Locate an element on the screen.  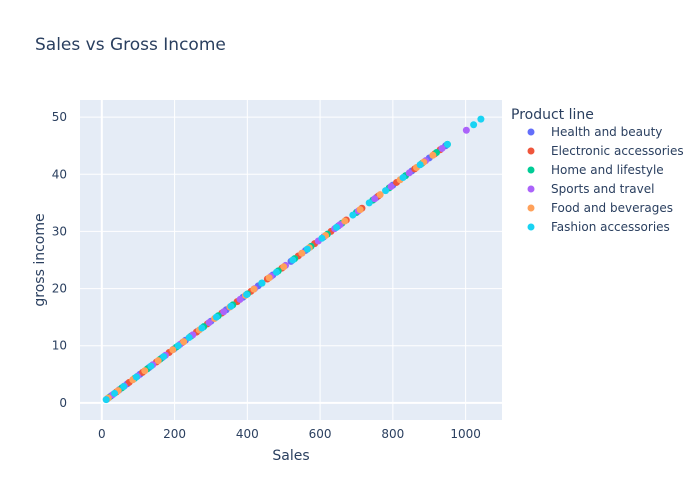
y-tick-label: 0 is located at coordinates (63, 403).